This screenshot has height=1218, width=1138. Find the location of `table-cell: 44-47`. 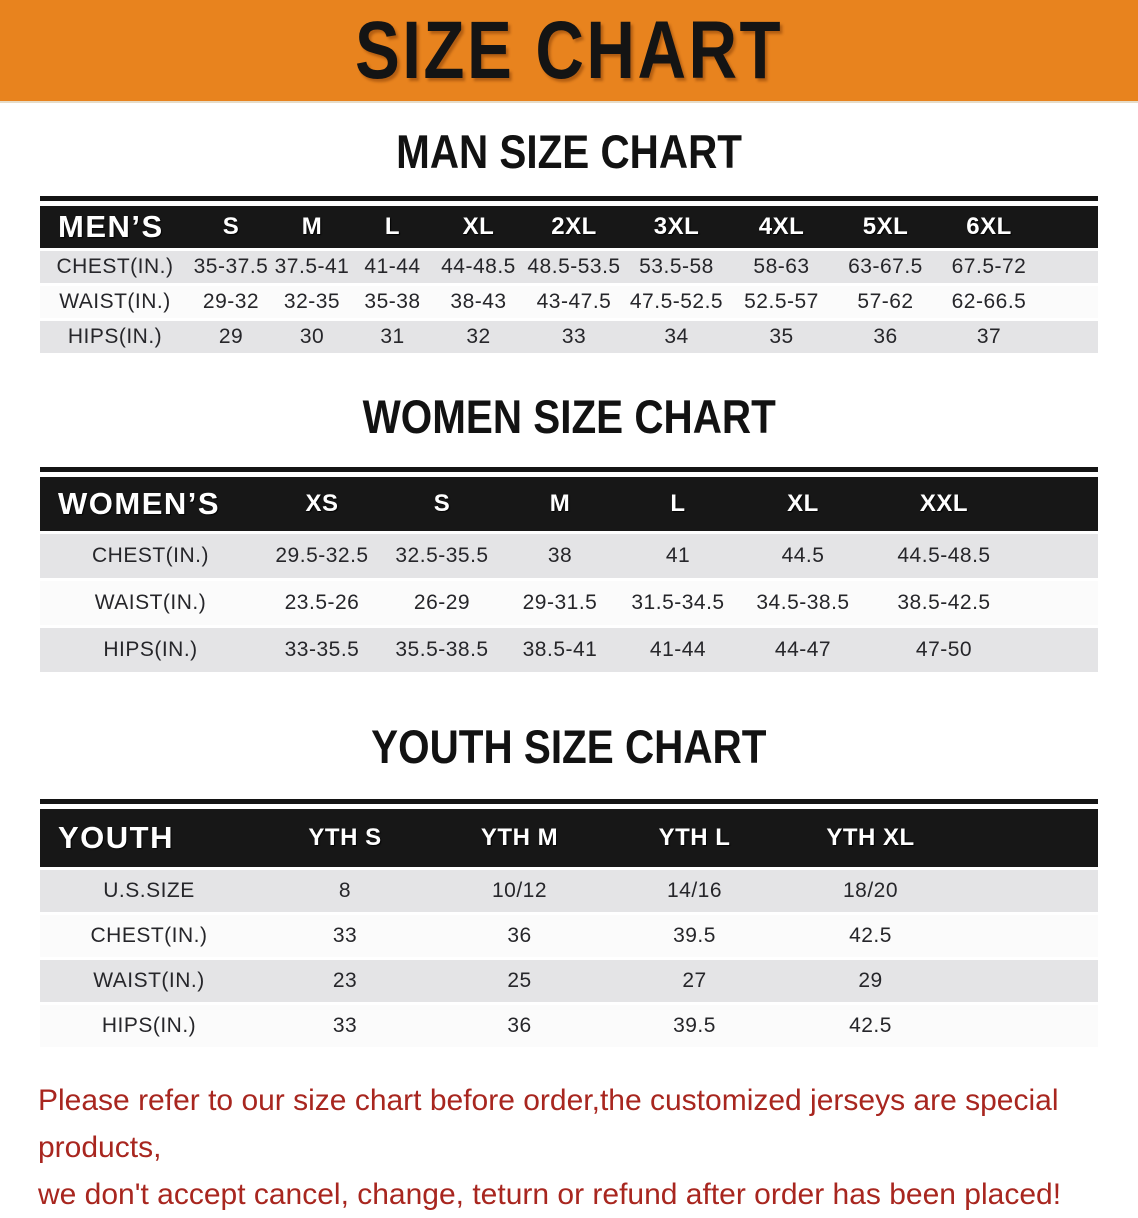

table-cell: 44-47 is located at coordinates (803, 650).